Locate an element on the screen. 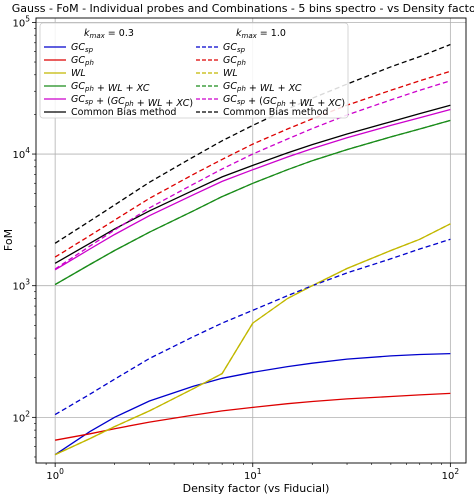  legend-header-kmax-1: kmax = 1.0 is located at coordinates (261, 34).